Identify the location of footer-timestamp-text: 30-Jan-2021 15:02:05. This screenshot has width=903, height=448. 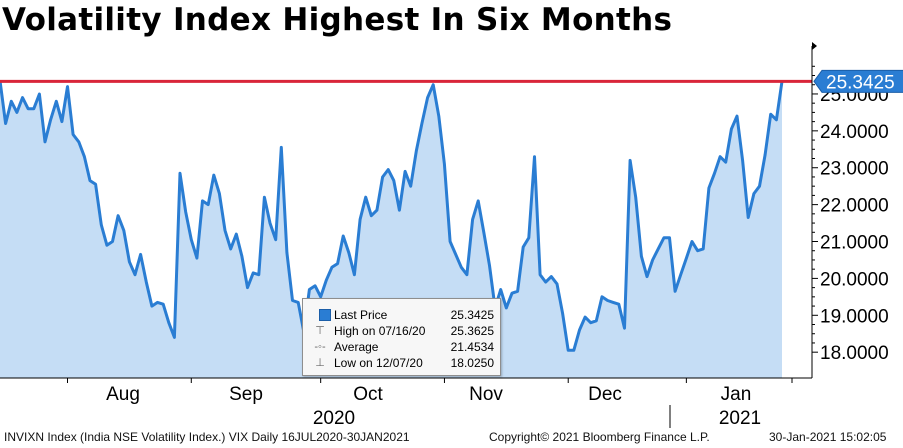
(828, 437).